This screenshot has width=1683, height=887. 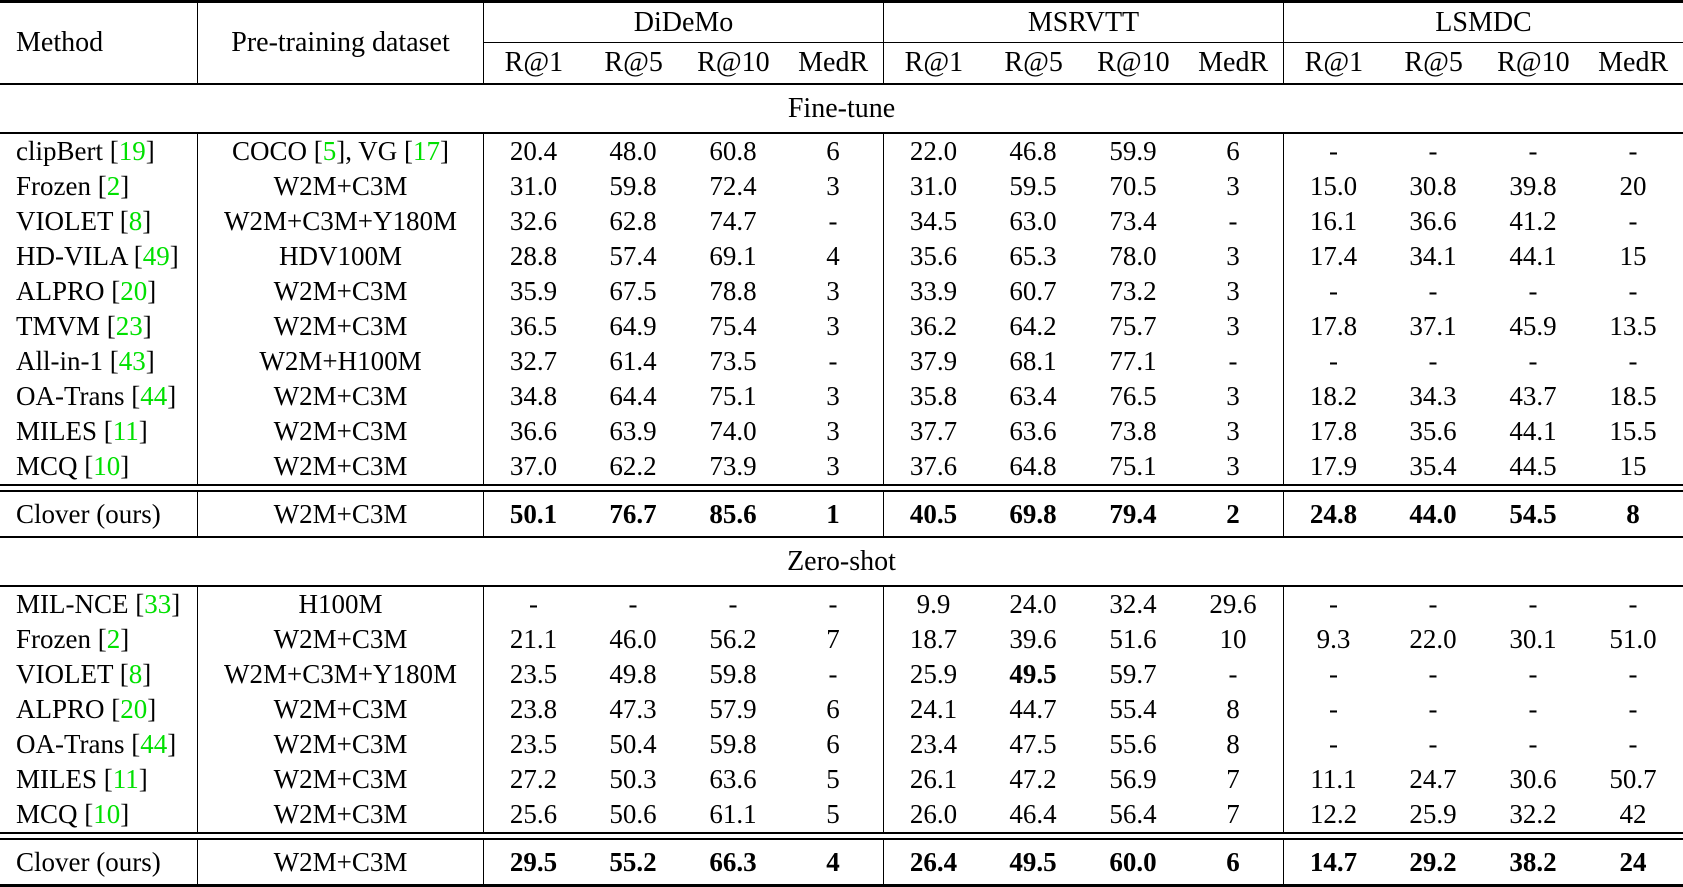 I want to click on value-cell: 60.7, so click(x=1033, y=291).